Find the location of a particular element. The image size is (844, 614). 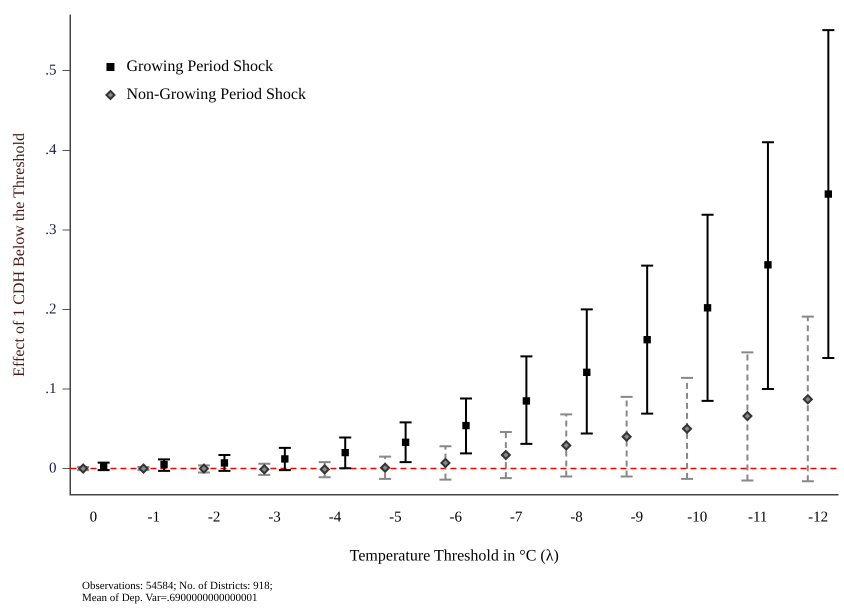

y-tick-label: .3 is located at coordinates (50, 230).